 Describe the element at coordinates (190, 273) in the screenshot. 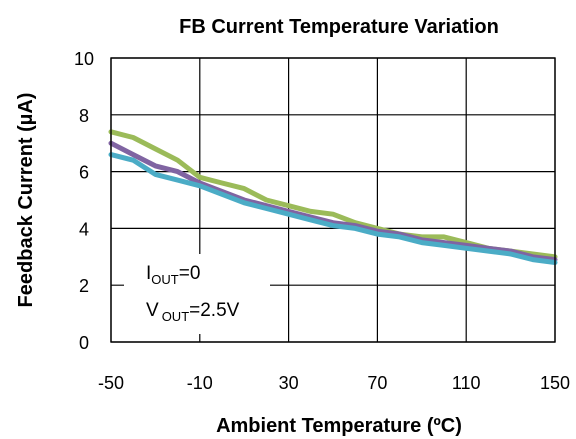

I see `annotation-iout-suffix: =0` at that location.